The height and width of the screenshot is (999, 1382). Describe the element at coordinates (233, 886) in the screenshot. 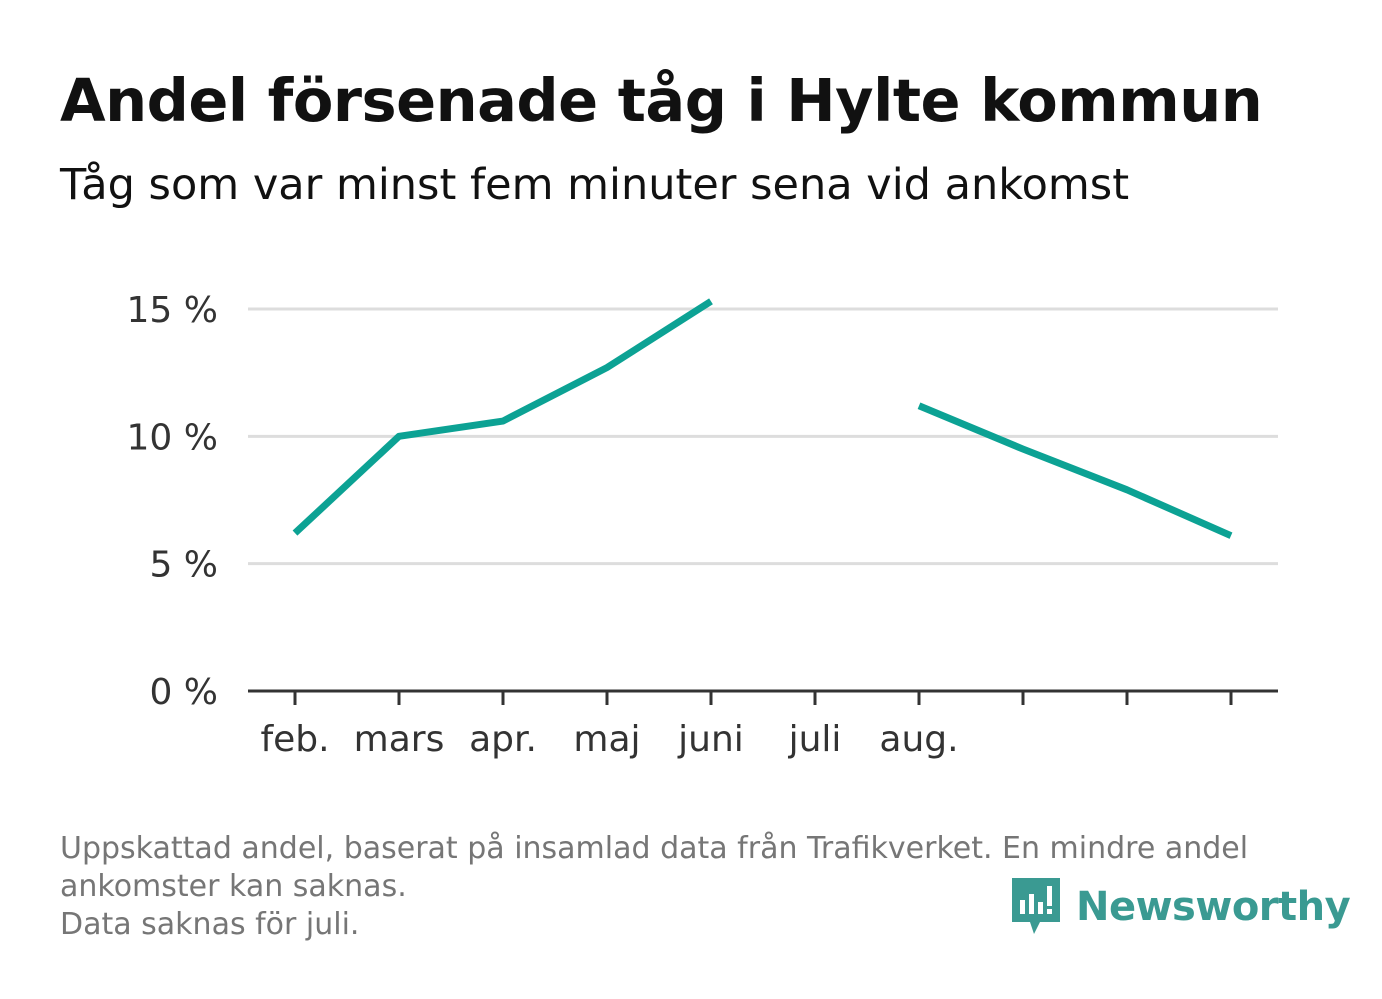

I see `footnote-line: ankomster kan saknas.` at that location.